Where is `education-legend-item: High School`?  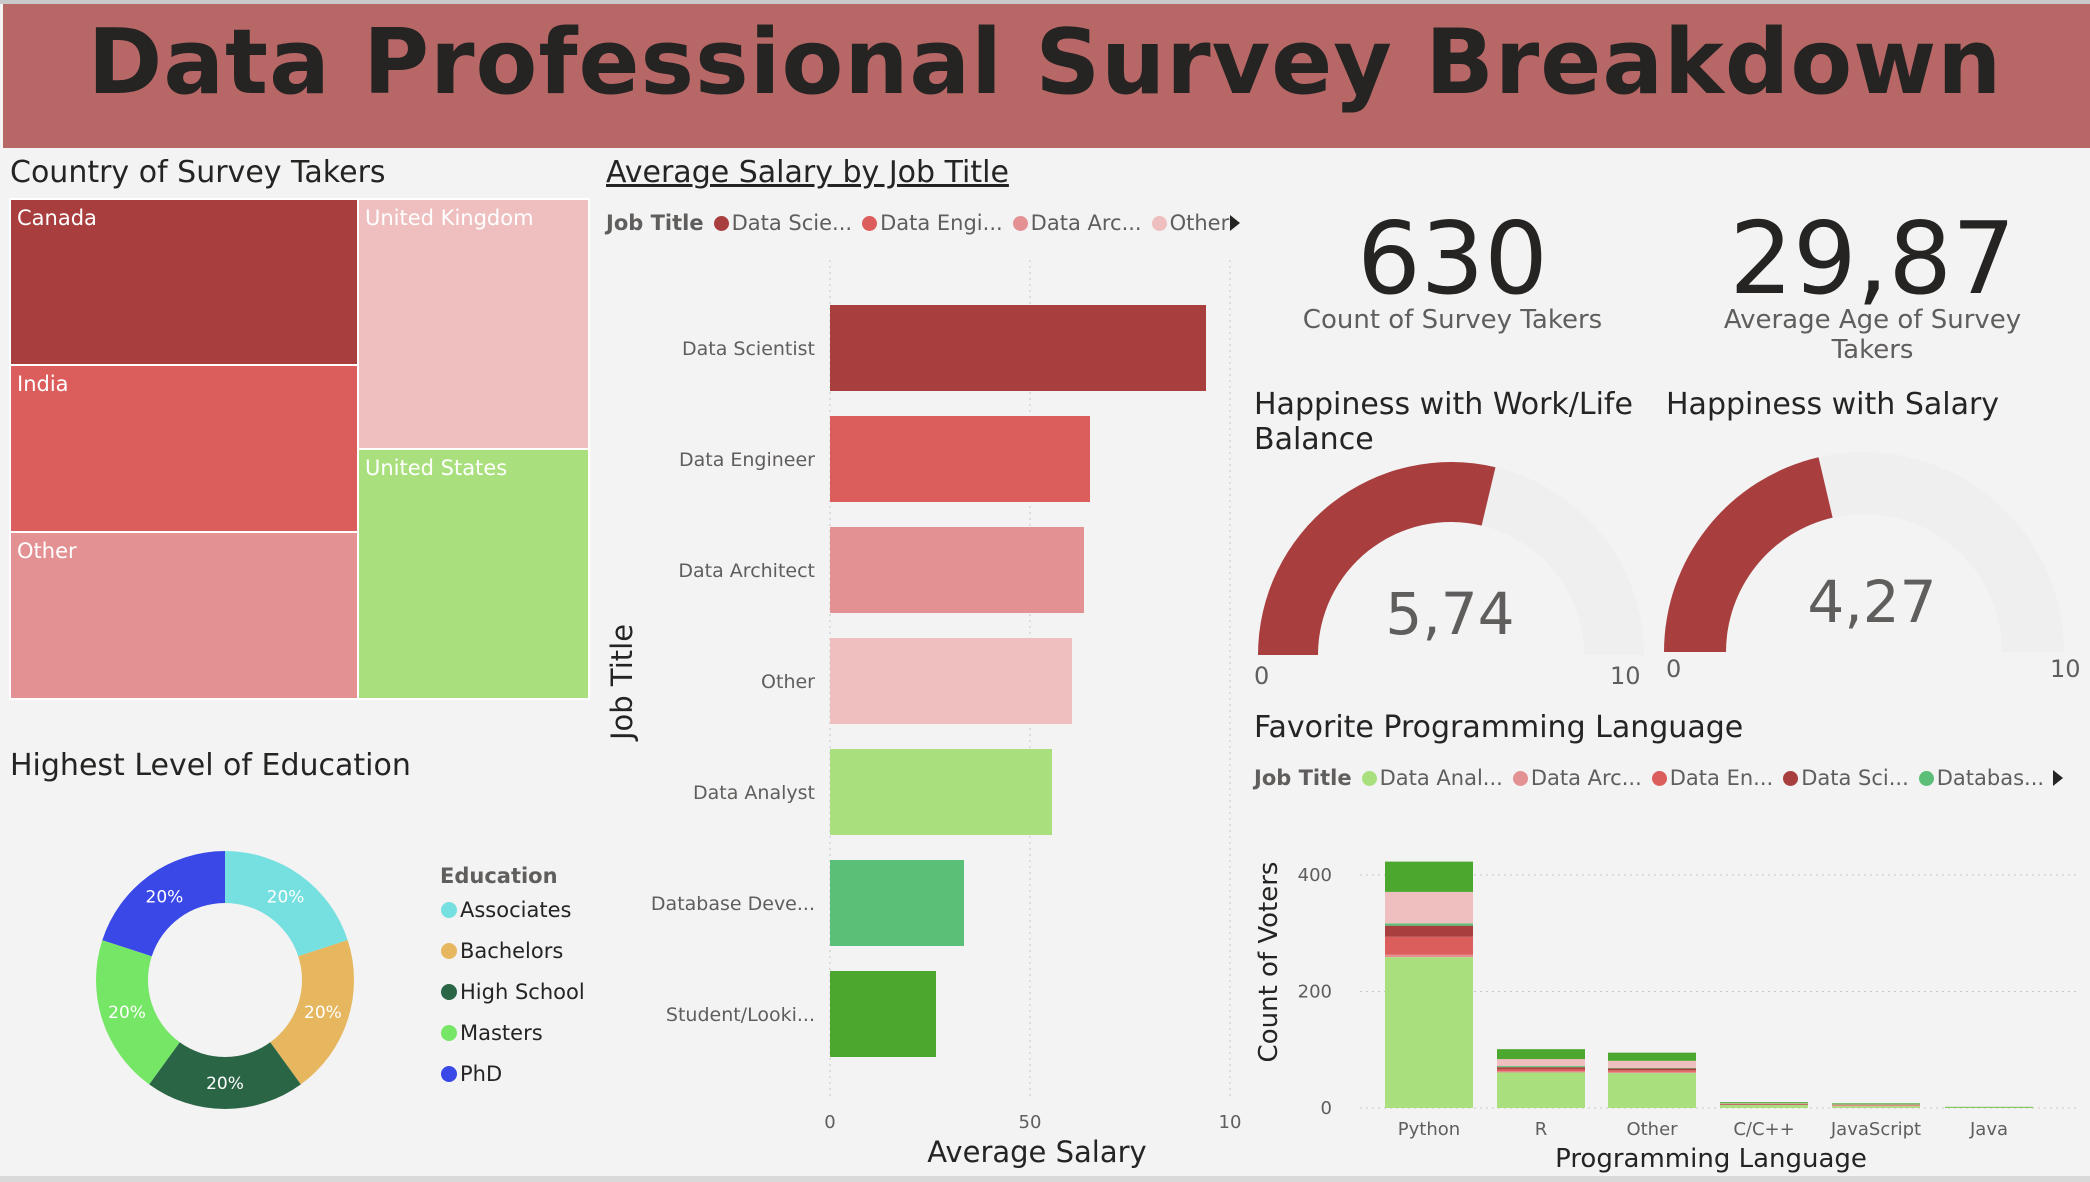 education-legend-item: High School is located at coordinates (513, 992).